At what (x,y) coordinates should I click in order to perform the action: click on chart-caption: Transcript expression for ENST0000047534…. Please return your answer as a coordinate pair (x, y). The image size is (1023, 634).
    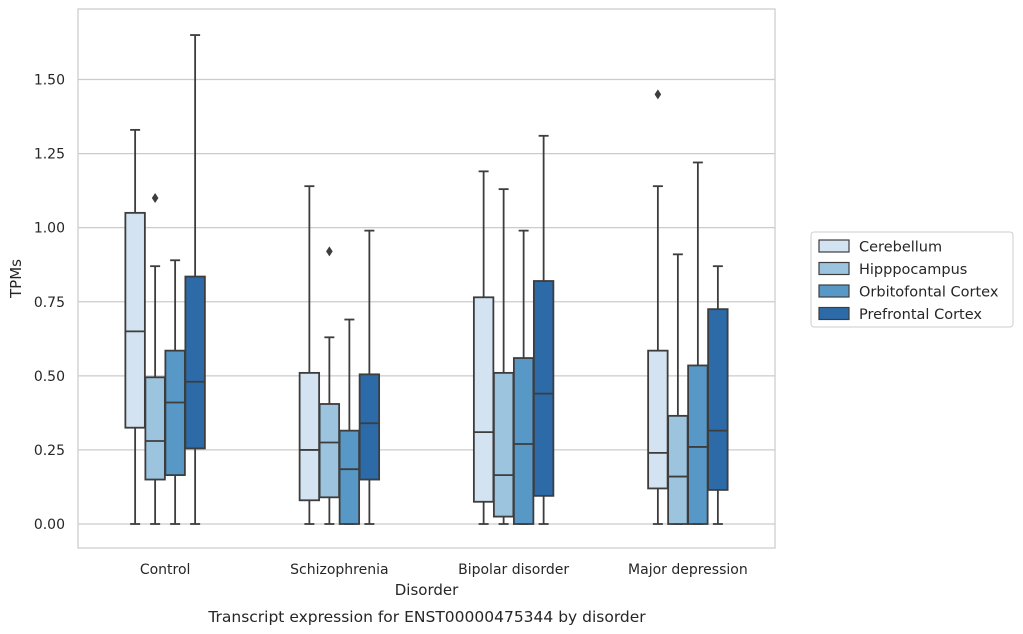
    Looking at the image, I should click on (426, 617).